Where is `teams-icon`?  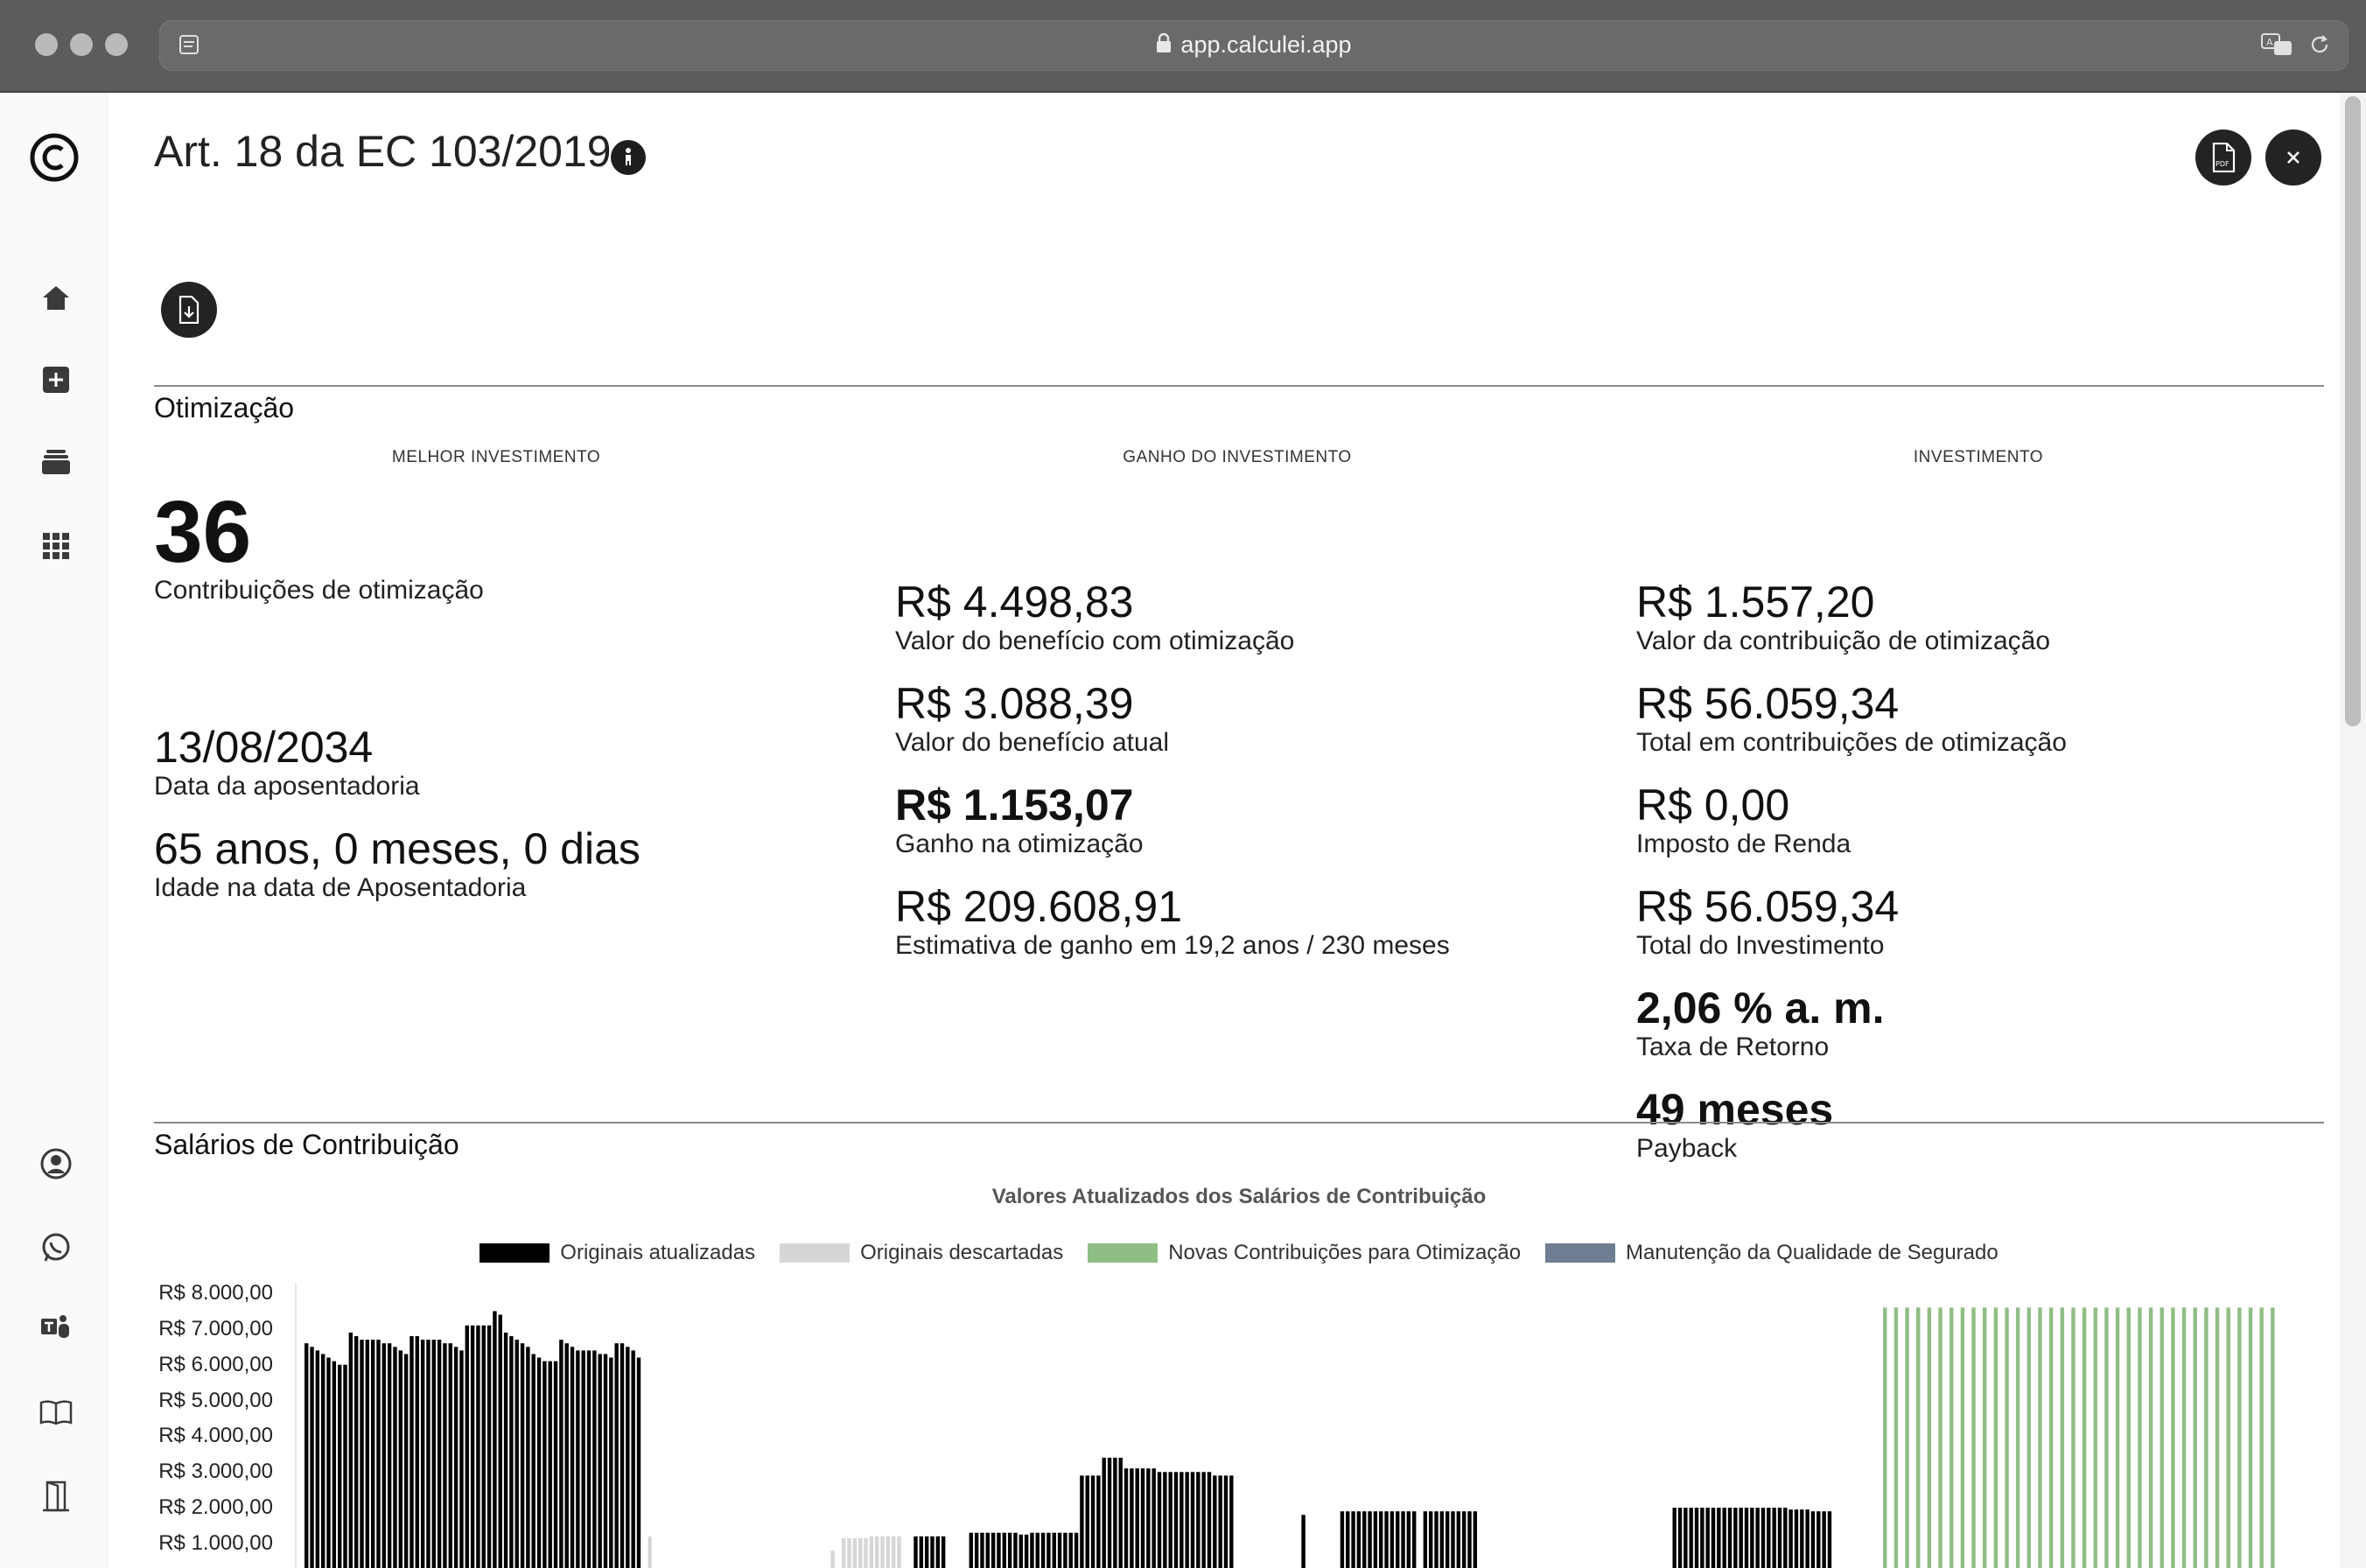
teams-icon is located at coordinates (56, 1328).